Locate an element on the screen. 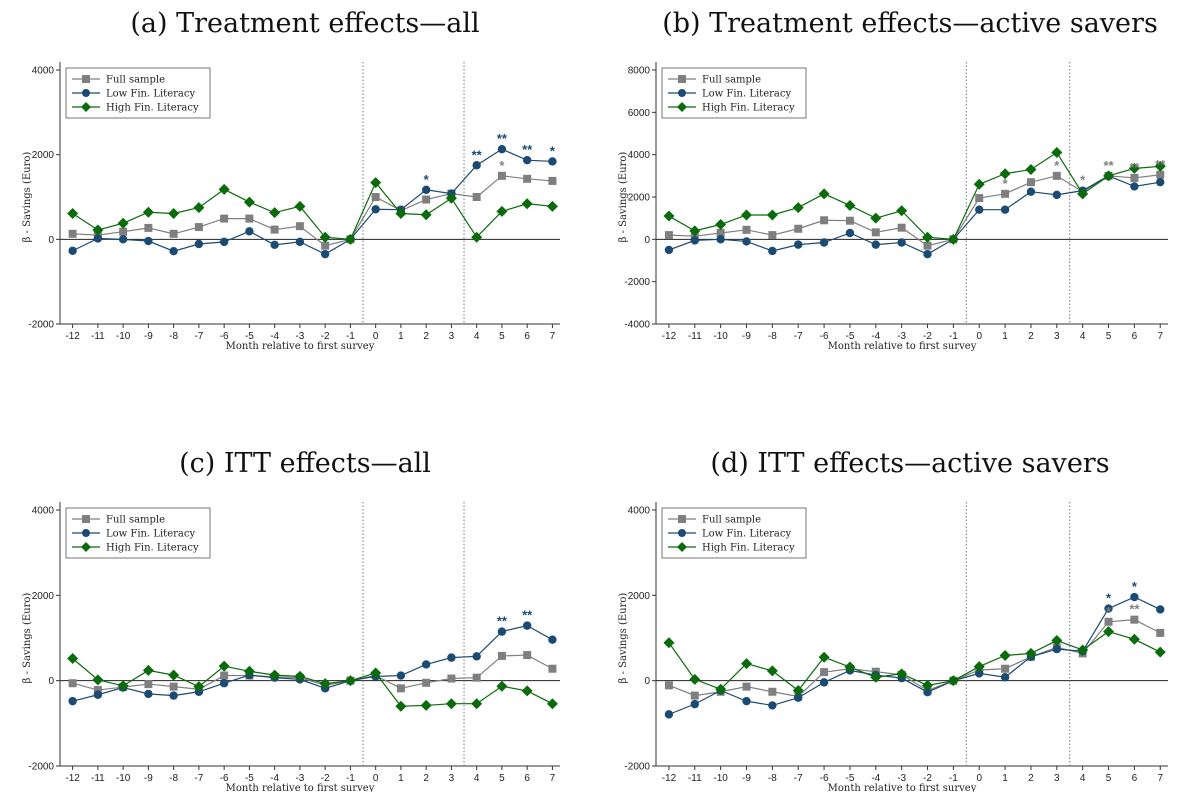  x-tick-label: -4 is located at coordinates (875, 336).